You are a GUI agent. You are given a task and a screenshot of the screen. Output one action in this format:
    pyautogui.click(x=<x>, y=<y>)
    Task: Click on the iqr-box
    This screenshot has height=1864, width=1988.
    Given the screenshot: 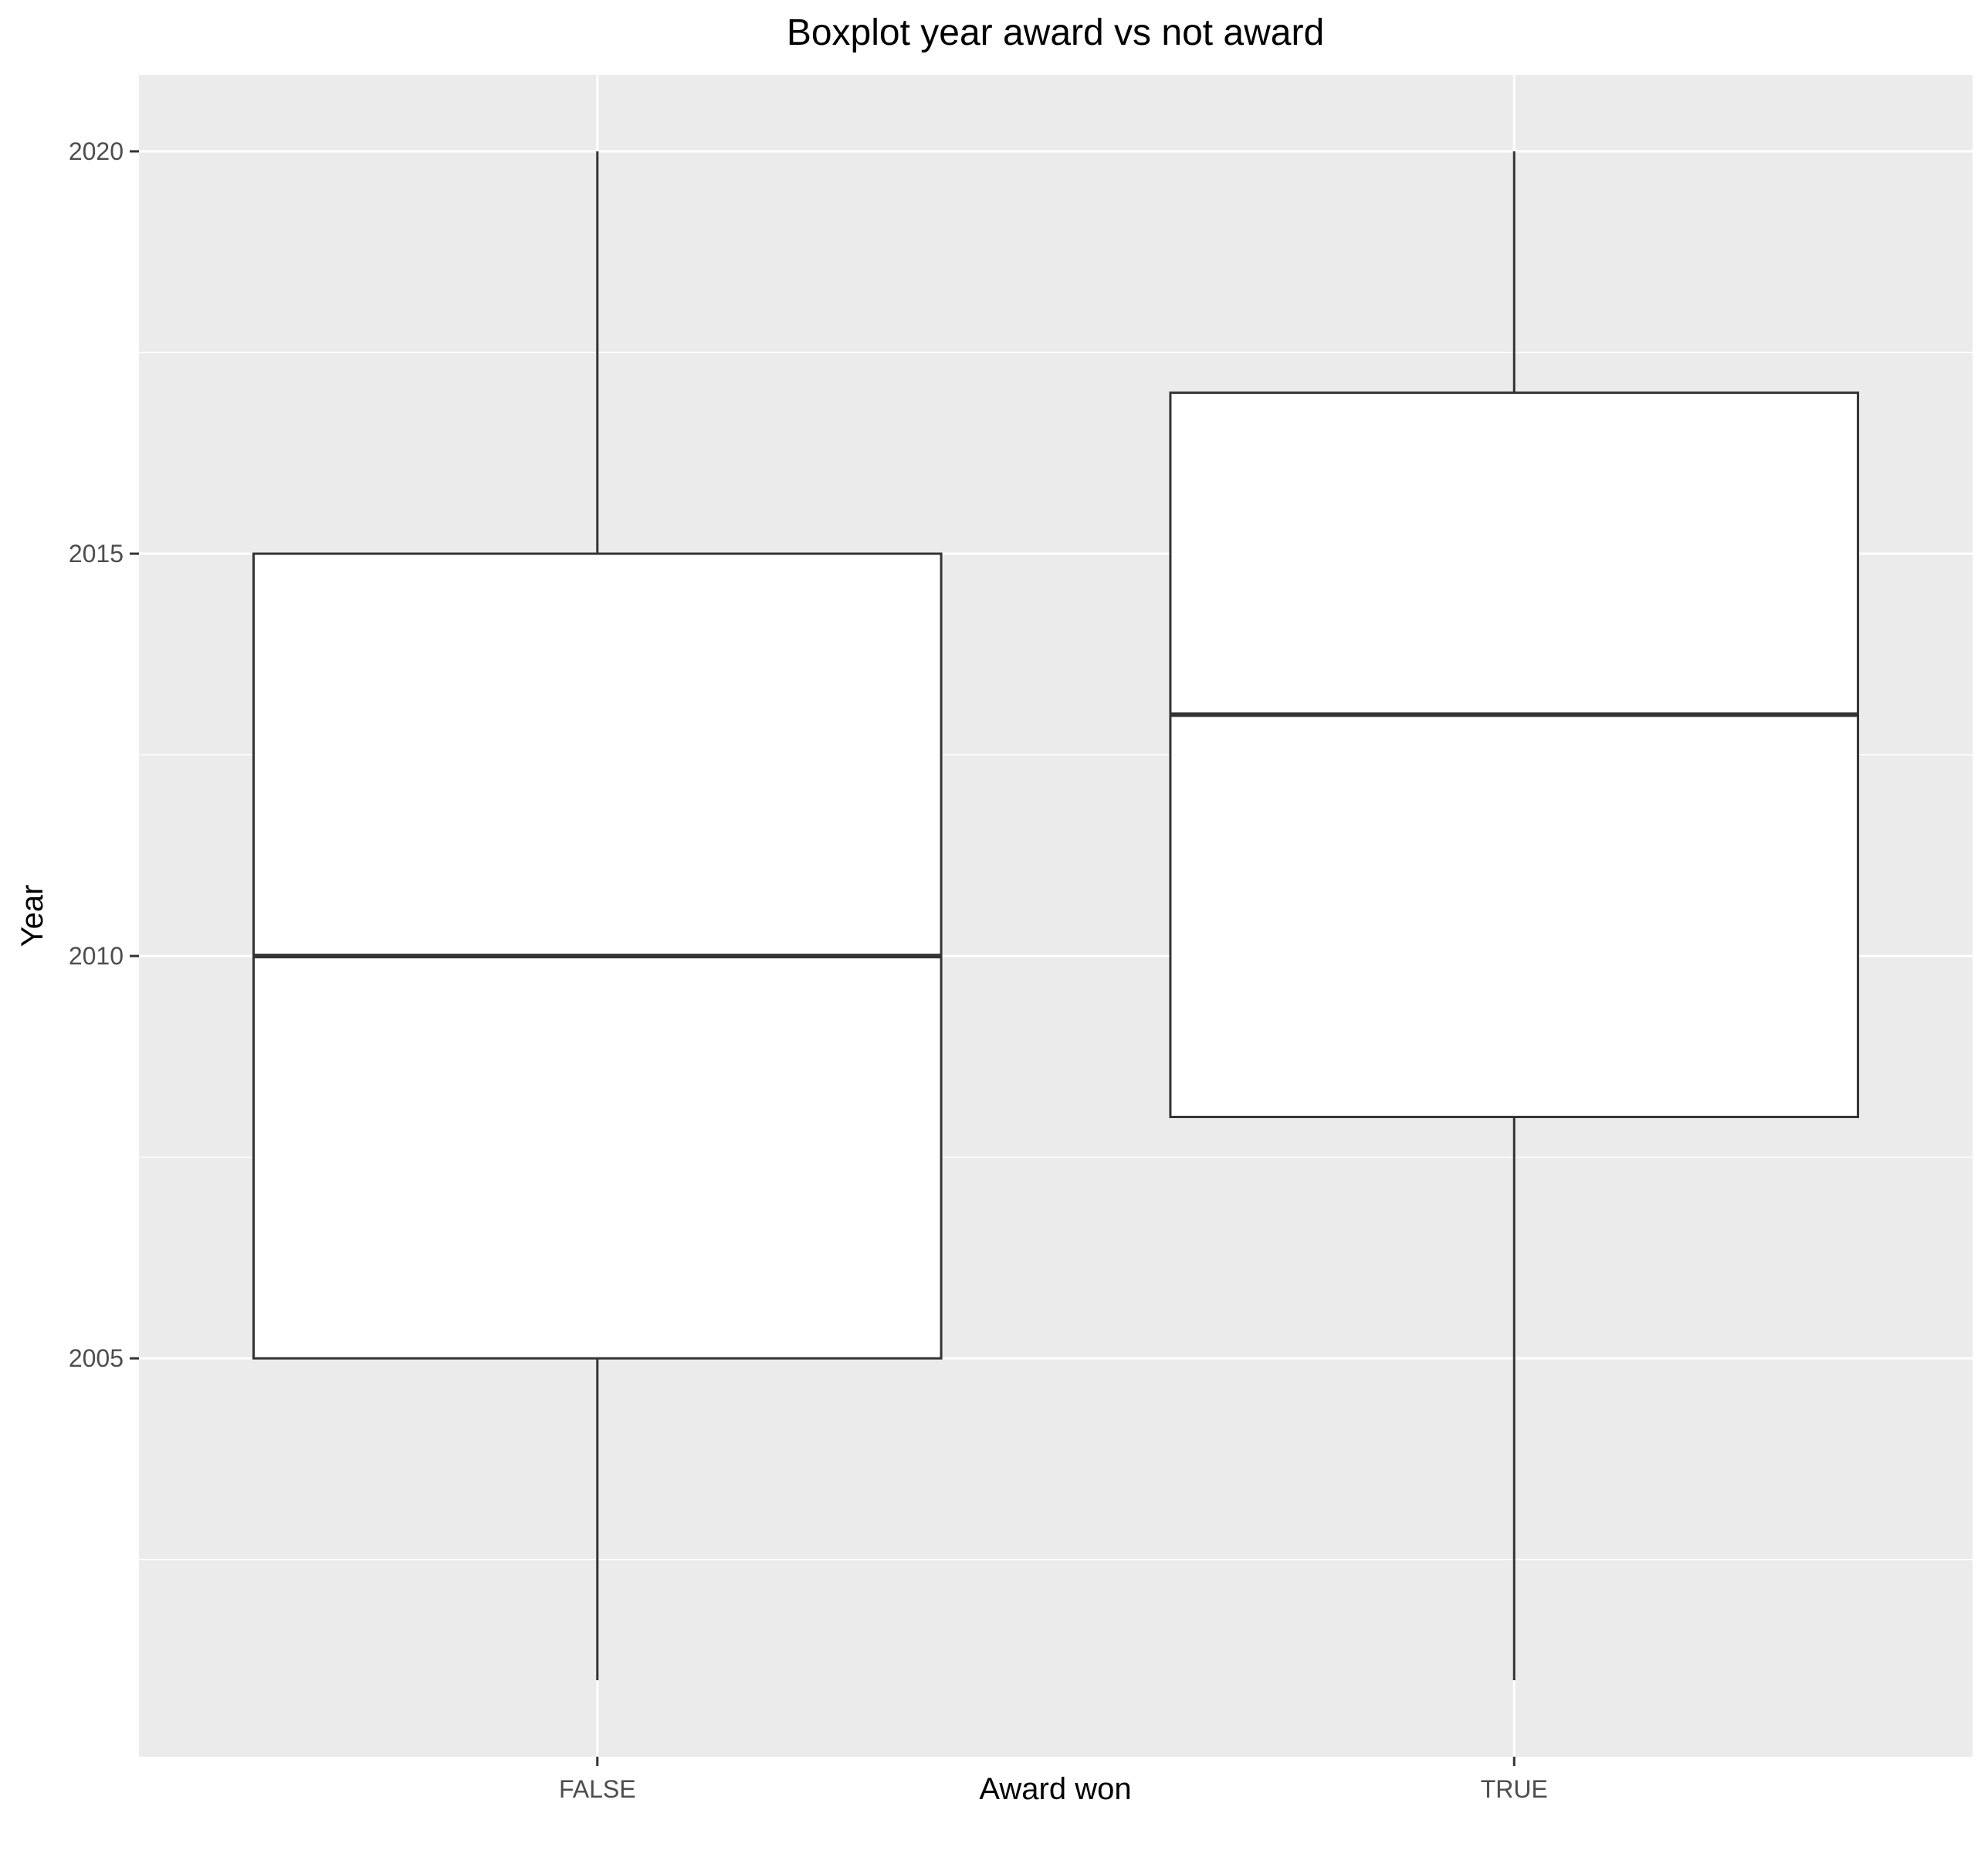 What is the action you would take?
    pyautogui.click(x=1514, y=755)
    